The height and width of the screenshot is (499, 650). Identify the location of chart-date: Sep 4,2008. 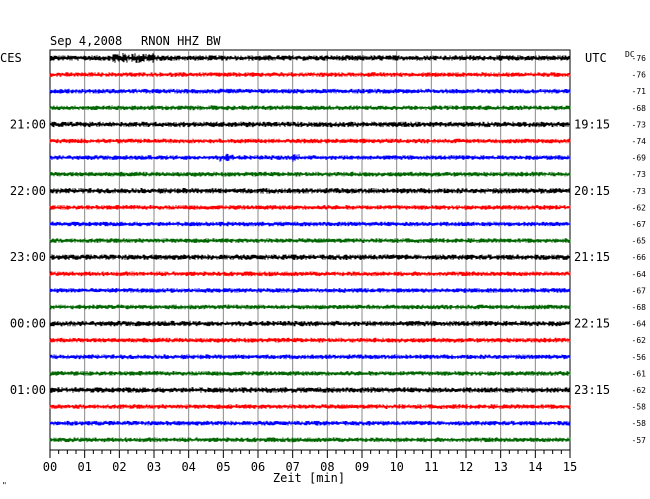
(86, 41).